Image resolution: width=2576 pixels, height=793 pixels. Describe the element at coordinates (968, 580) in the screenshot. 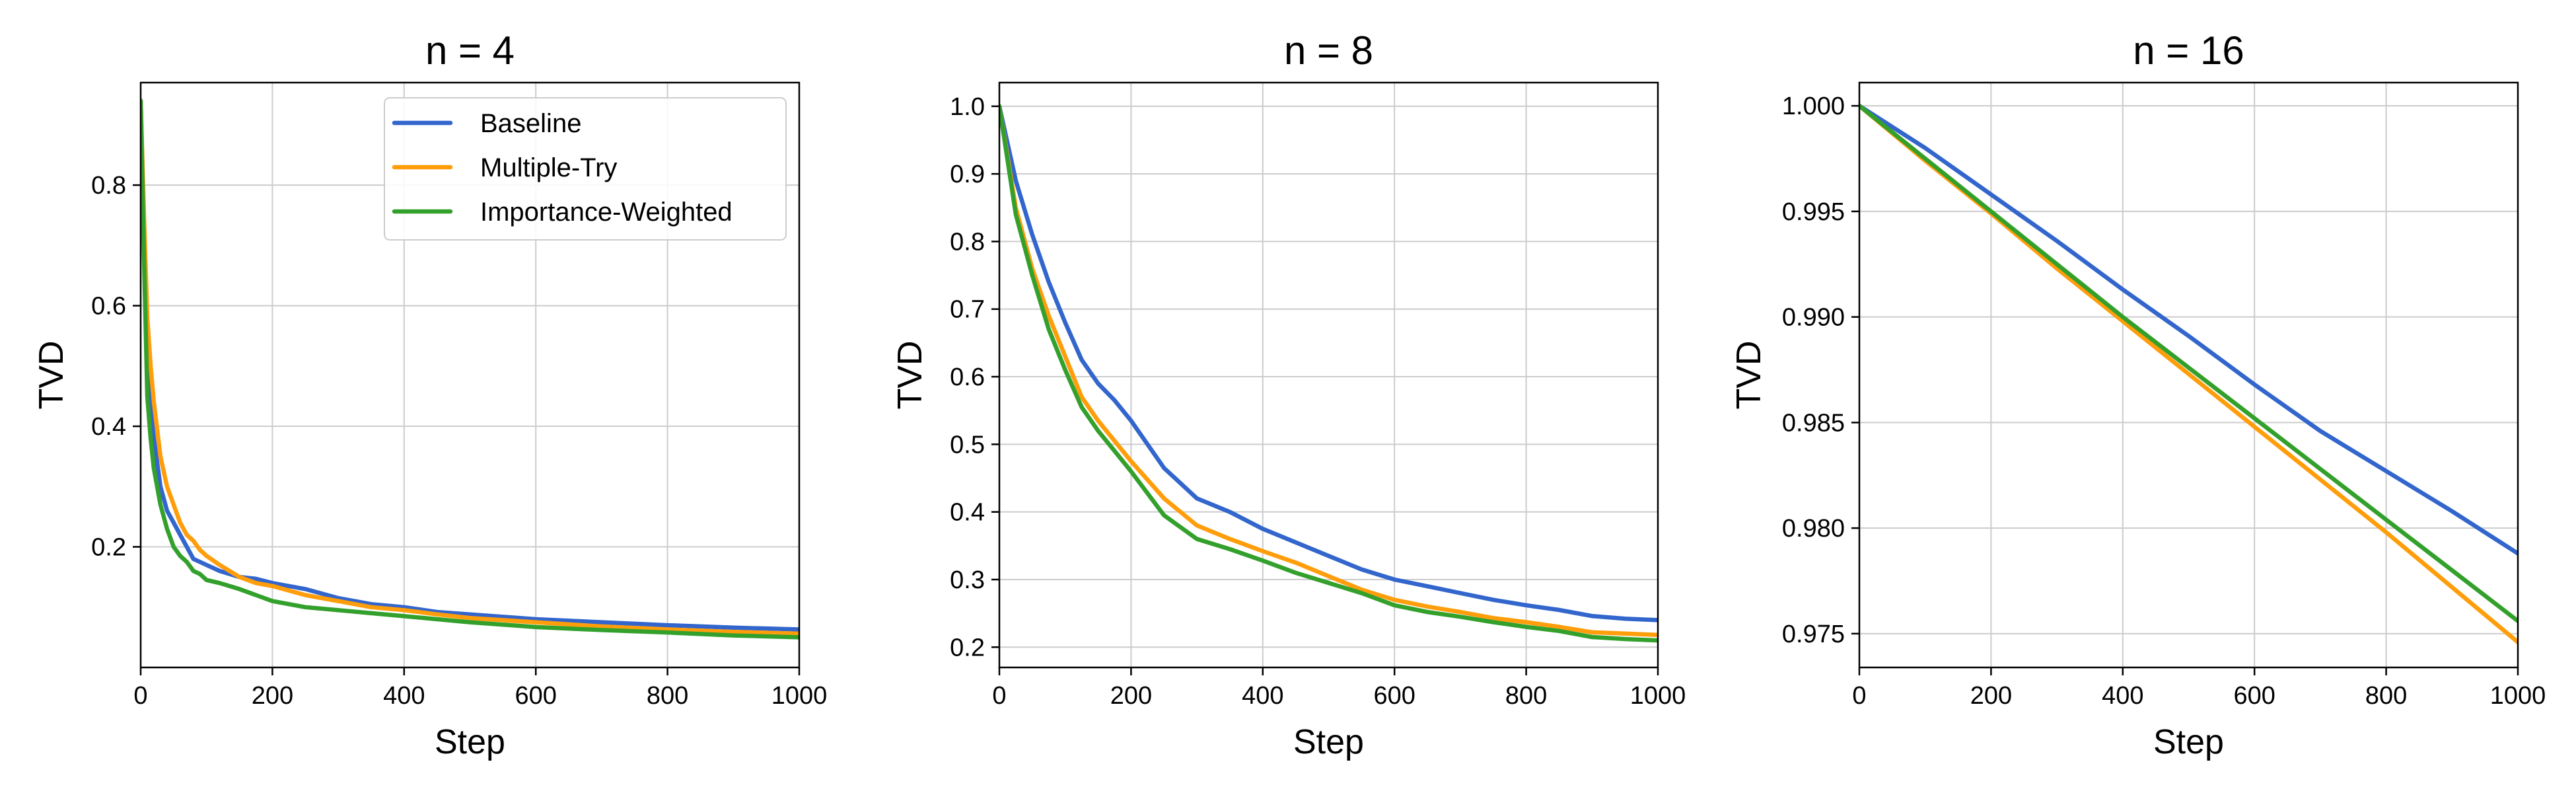

I see `y-tick-label: 0.3` at that location.